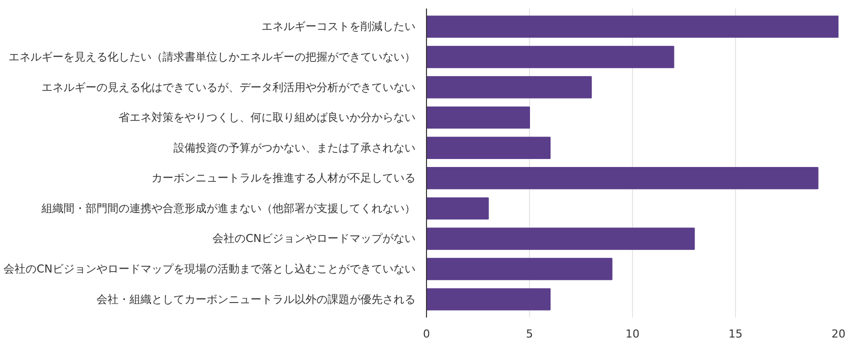  Describe the element at coordinates (529, 334) in the screenshot. I see `x-tick-label: 5` at that location.